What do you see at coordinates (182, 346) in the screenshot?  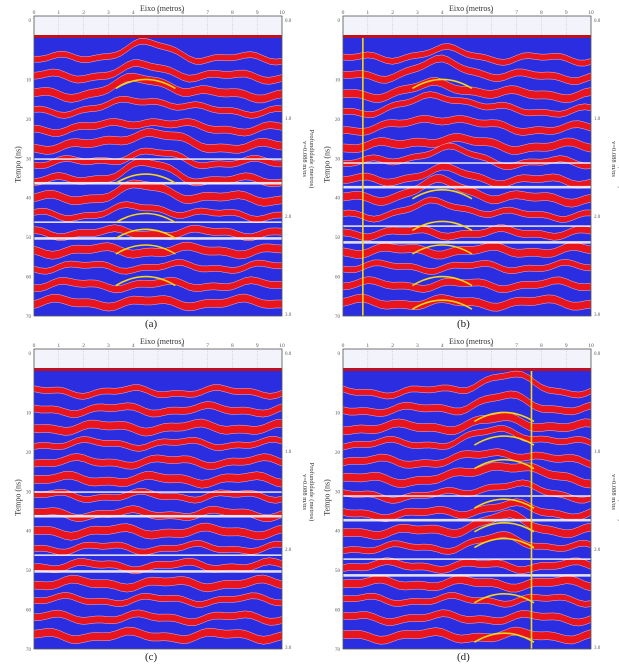 I see `x-tick-label: 6` at bounding box center [182, 346].